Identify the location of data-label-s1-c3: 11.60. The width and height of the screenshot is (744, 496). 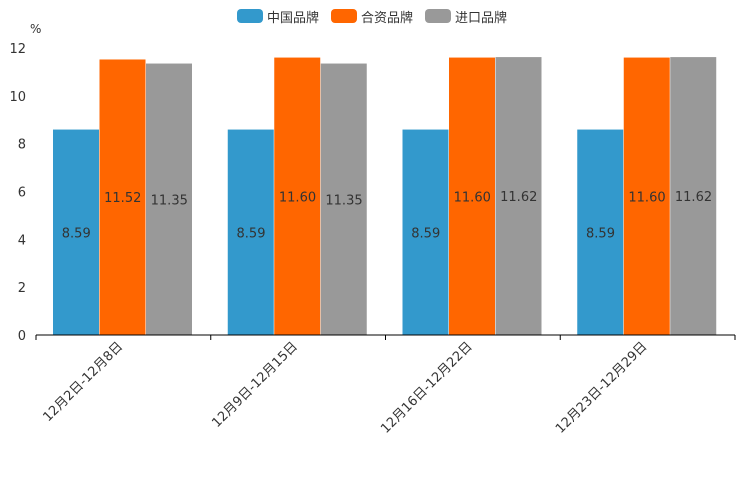
(646, 197).